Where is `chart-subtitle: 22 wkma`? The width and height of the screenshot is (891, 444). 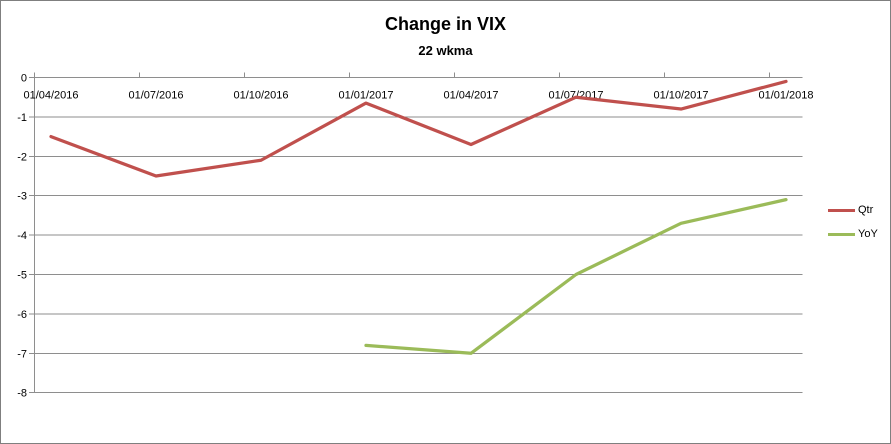 chart-subtitle: 22 wkma is located at coordinates (445, 50).